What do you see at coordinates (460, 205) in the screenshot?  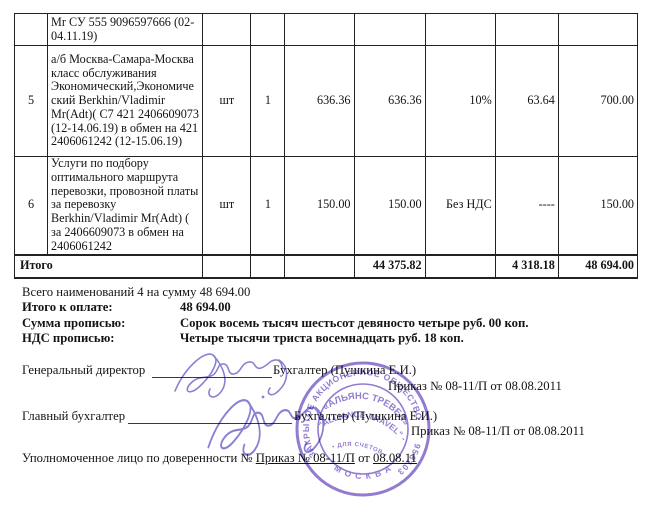 I see `vat-rate-cell: Без НДС` at bounding box center [460, 205].